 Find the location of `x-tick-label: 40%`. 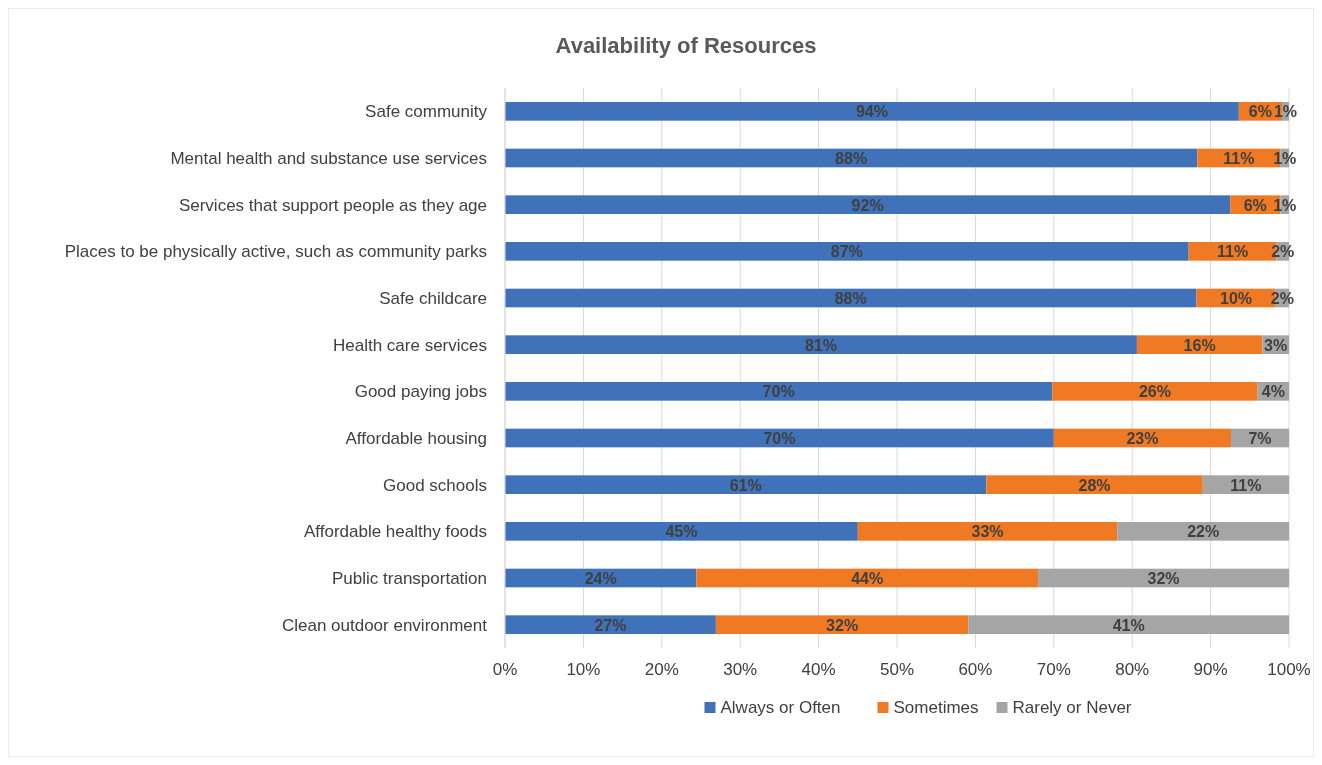

x-tick-label: 40% is located at coordinates (818, 669).